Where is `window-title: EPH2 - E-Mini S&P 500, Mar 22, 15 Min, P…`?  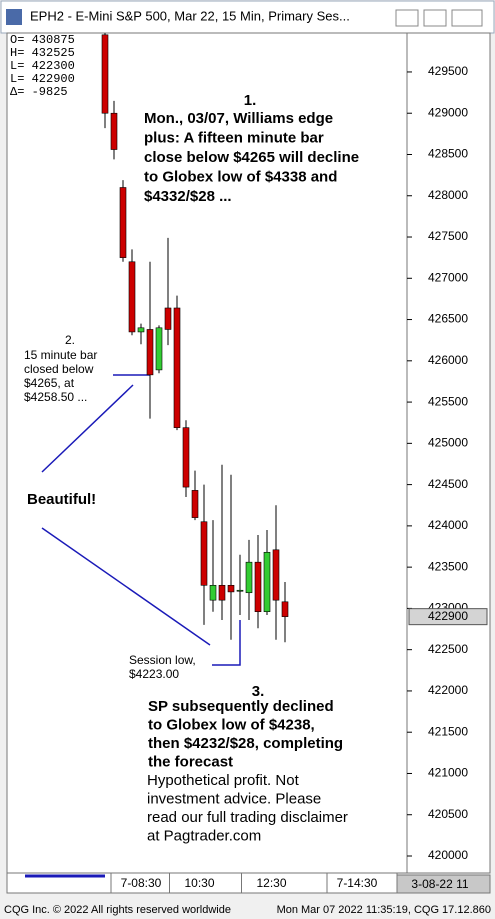 window-title: EPH2 - E-Mini S&P 500, Mar 22, 15 Min, P… is located at coordinates (190, 15).